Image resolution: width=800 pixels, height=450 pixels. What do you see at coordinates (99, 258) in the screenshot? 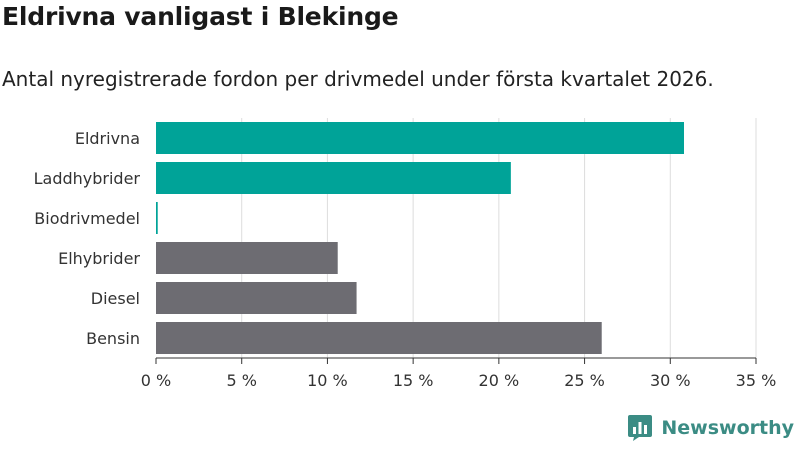
I see `category-label: Elhybrider` at bounding box center [99, 258].